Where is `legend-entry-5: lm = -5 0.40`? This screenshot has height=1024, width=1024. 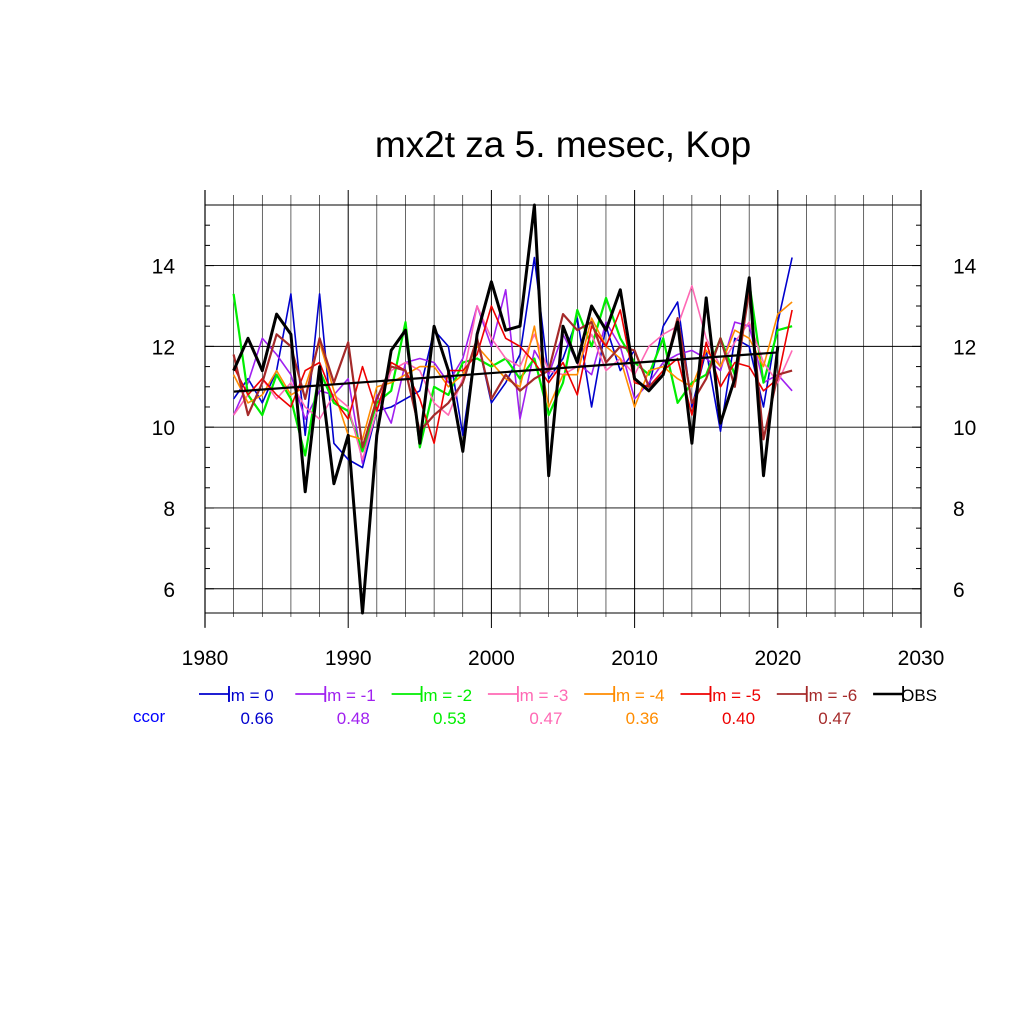
legend-entry-5: lm = -5 0.40 is located at coordinates (720, 707).